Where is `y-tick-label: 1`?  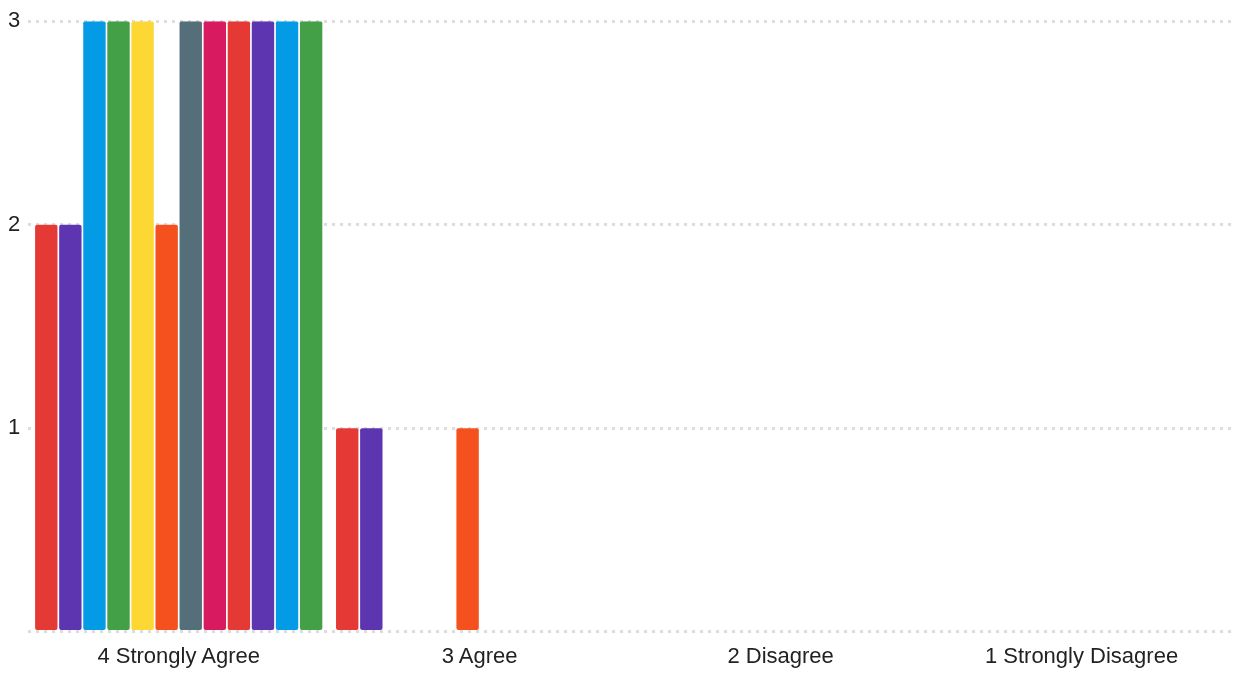
y-tick-label: 1 is located at coordinates (14, 427).